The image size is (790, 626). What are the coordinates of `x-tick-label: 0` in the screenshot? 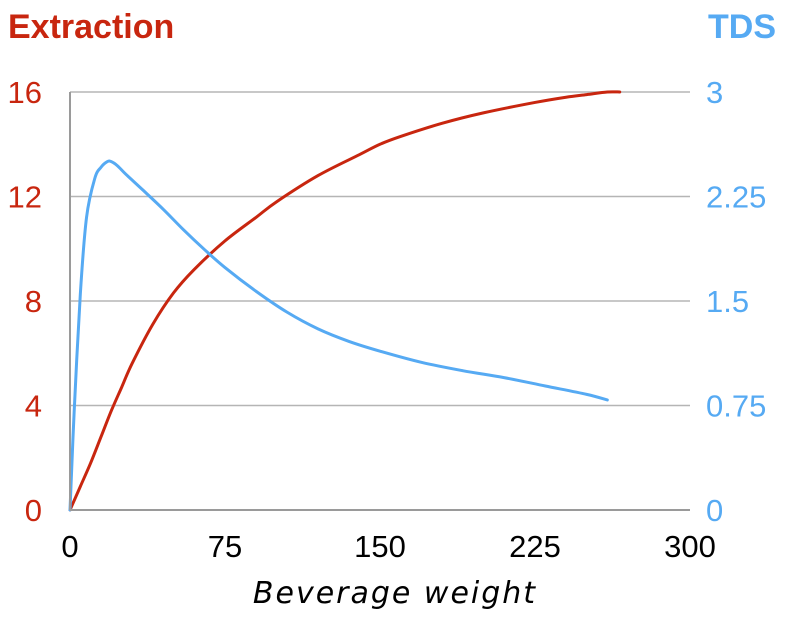 It's located at (69, 546).